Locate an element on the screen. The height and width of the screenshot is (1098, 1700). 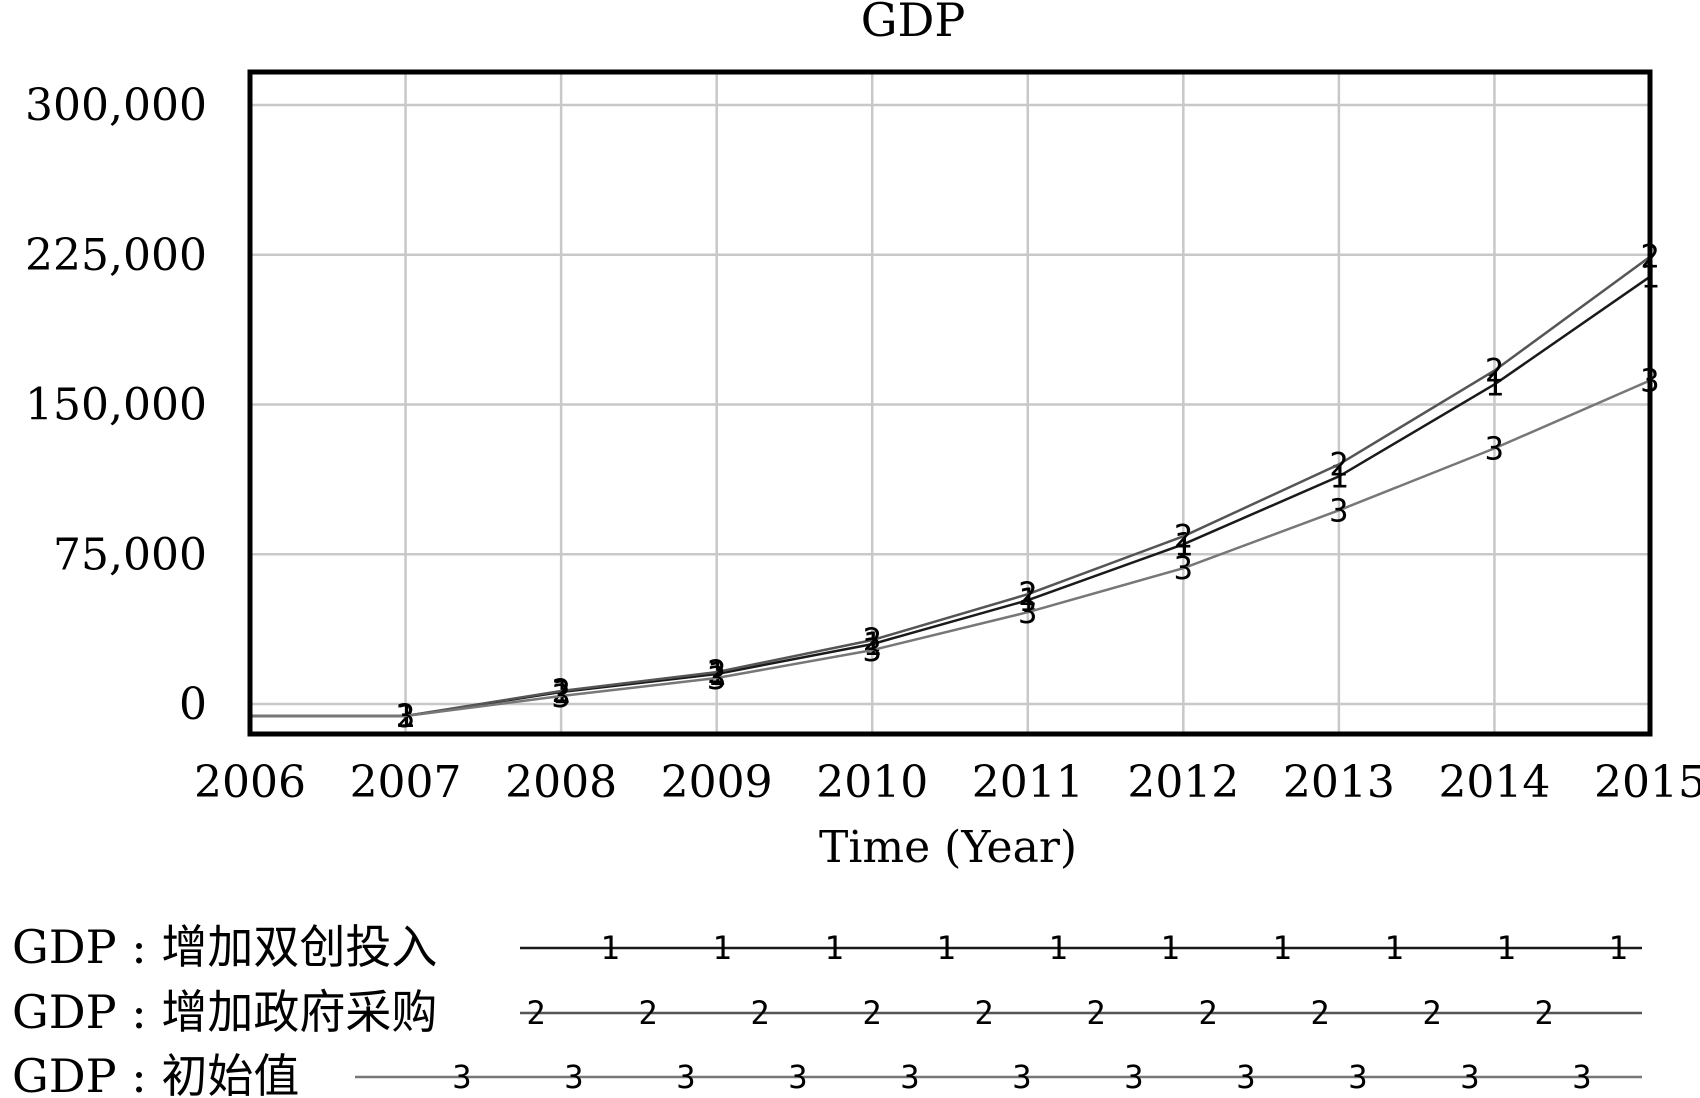
legend-label: GDP : 初始值 is located at coordinates (155, 1073).